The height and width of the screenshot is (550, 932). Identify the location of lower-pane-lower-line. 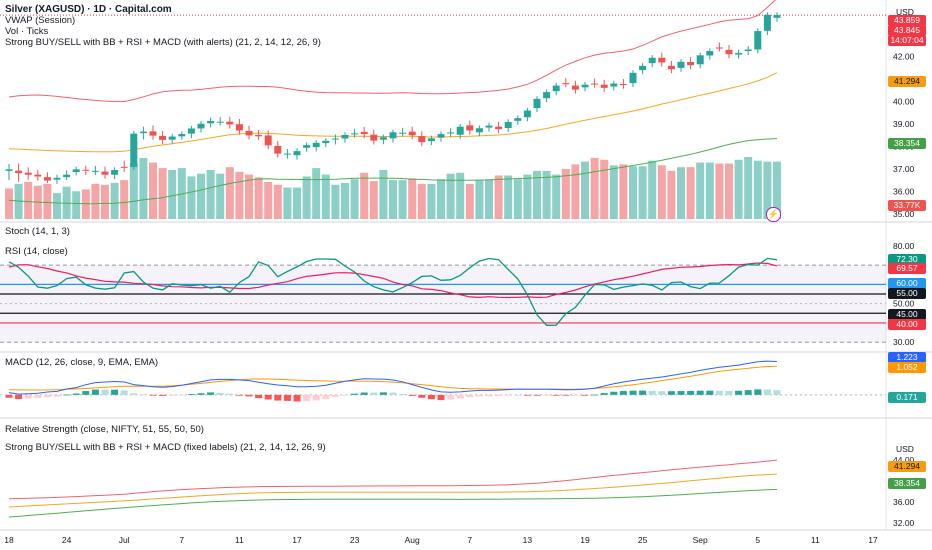
(393, 503).